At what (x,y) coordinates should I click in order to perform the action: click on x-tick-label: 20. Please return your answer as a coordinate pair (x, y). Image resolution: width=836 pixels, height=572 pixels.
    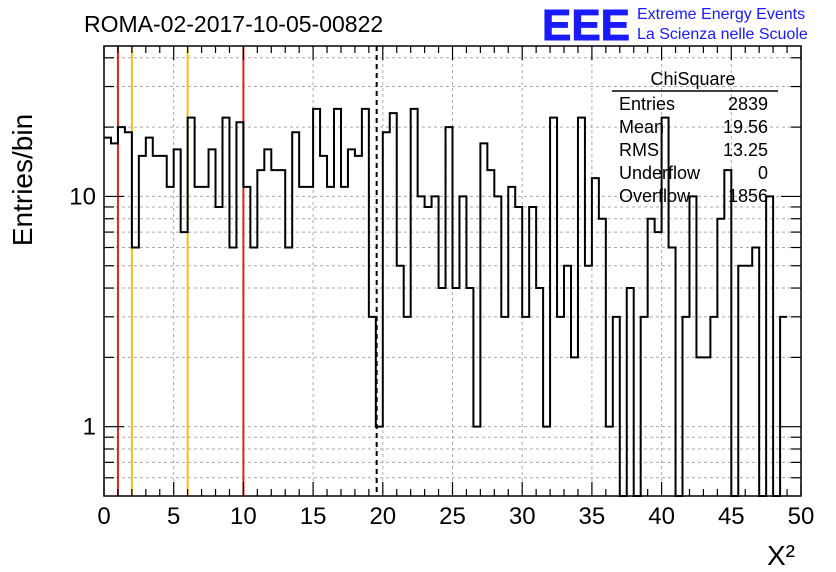
    Looking at the image, I should click on (382, 516).